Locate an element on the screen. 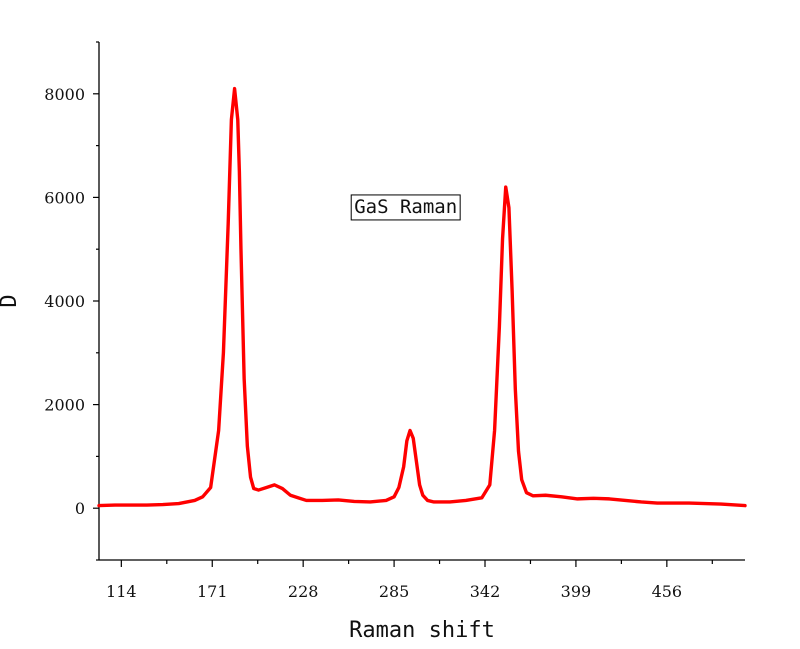 This screenshot has width=800, height=649. y-tick-label: 8000 is located at coordinates (64, 94).